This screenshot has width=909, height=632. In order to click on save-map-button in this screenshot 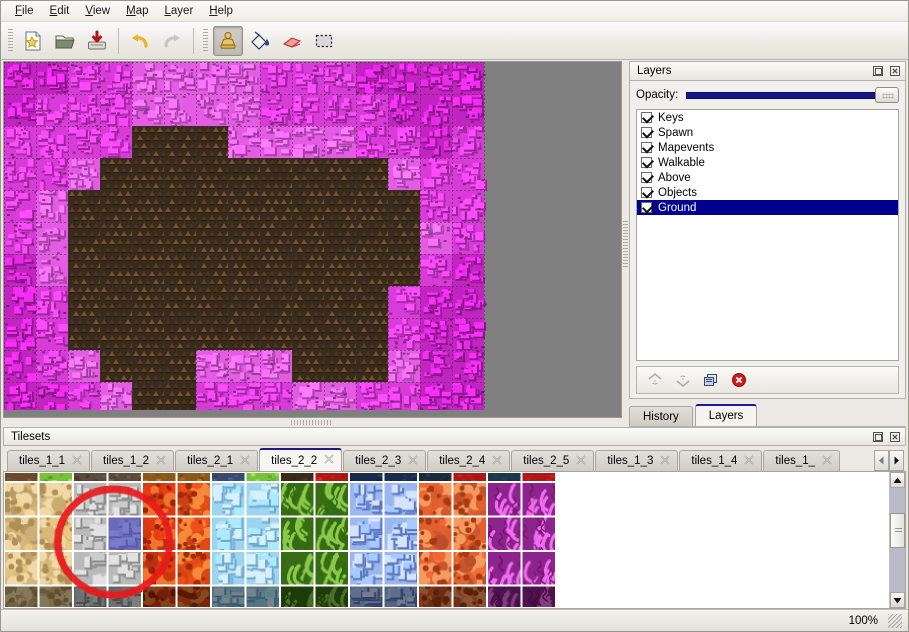, I will do `click(97, 41)`.